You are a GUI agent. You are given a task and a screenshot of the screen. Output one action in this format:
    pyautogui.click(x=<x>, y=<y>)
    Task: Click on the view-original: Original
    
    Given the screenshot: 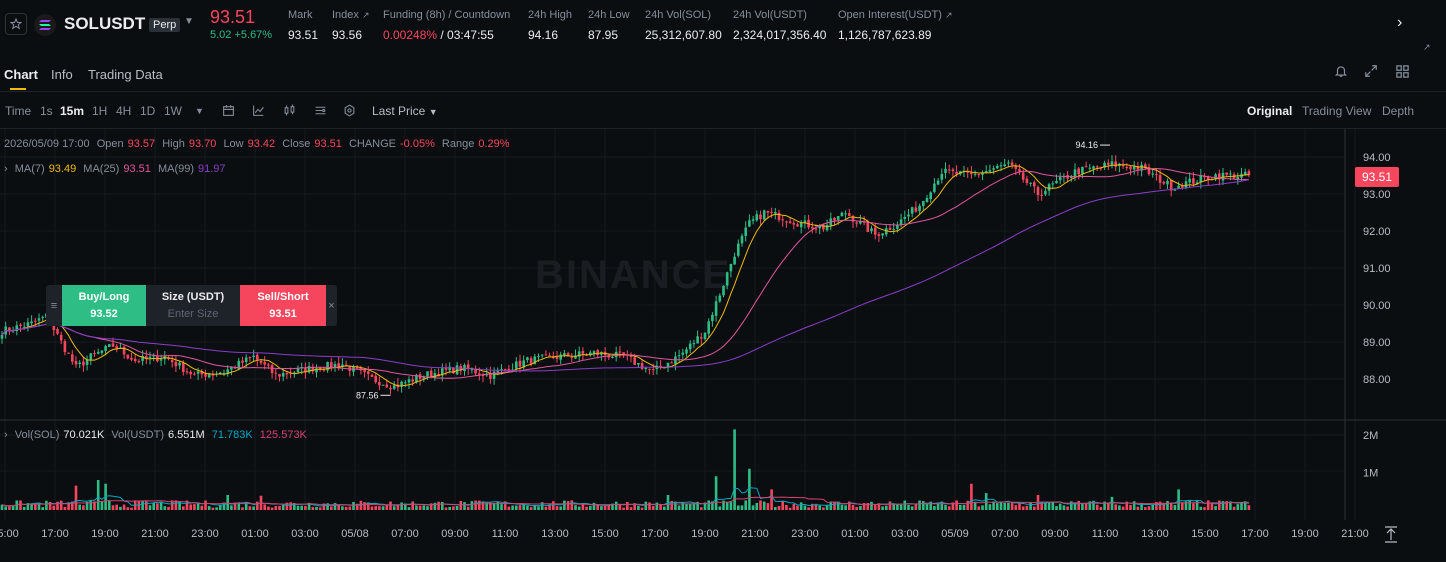 What is the action you would take?
    pyautogui.click(x=1270, y=111)
    